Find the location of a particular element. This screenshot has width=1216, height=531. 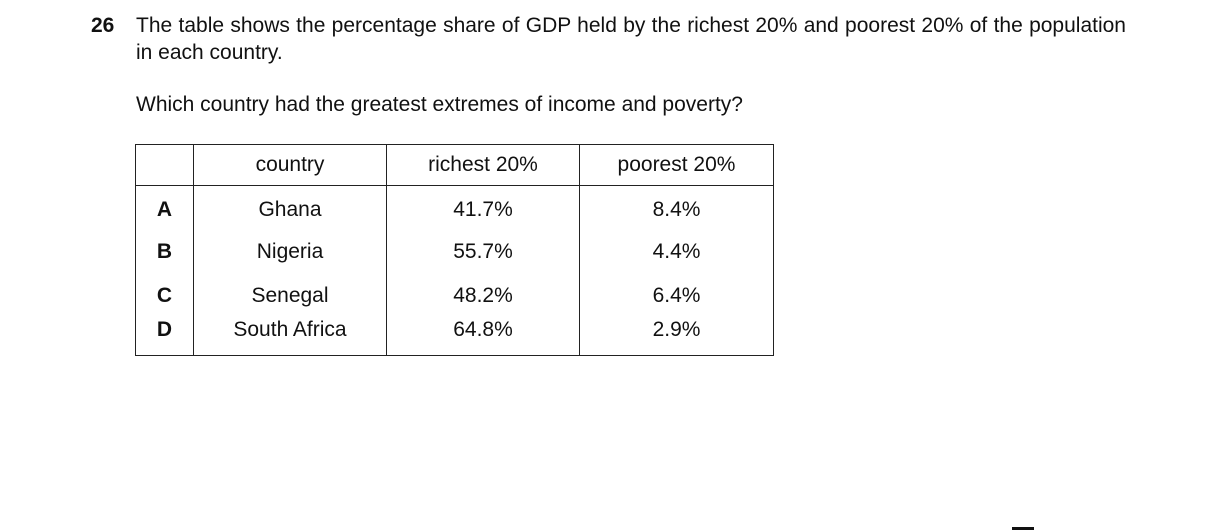

country-cell: Nigeria is located at coordinates (290, 252).